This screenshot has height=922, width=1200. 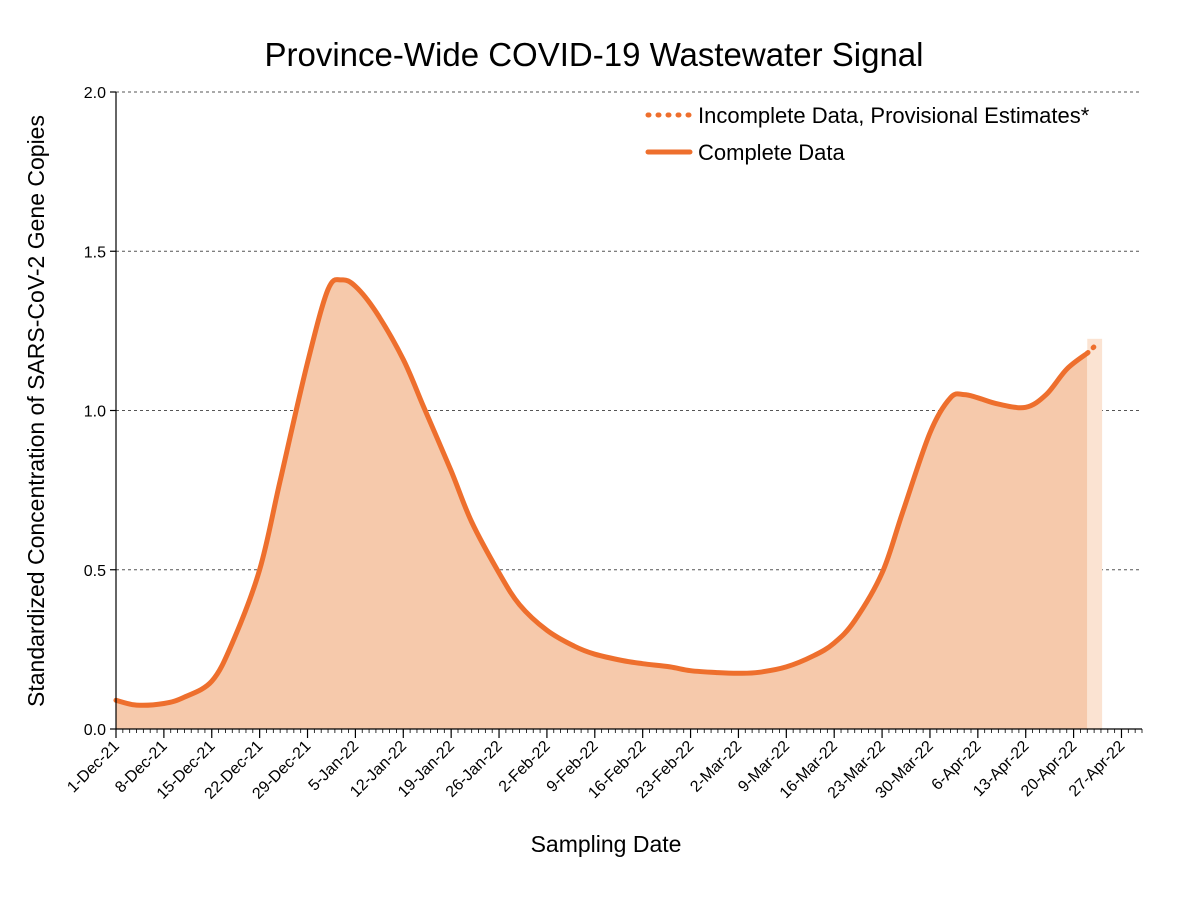 I want to click on y-tick-label: 0.5, so click(x=95, y=571).